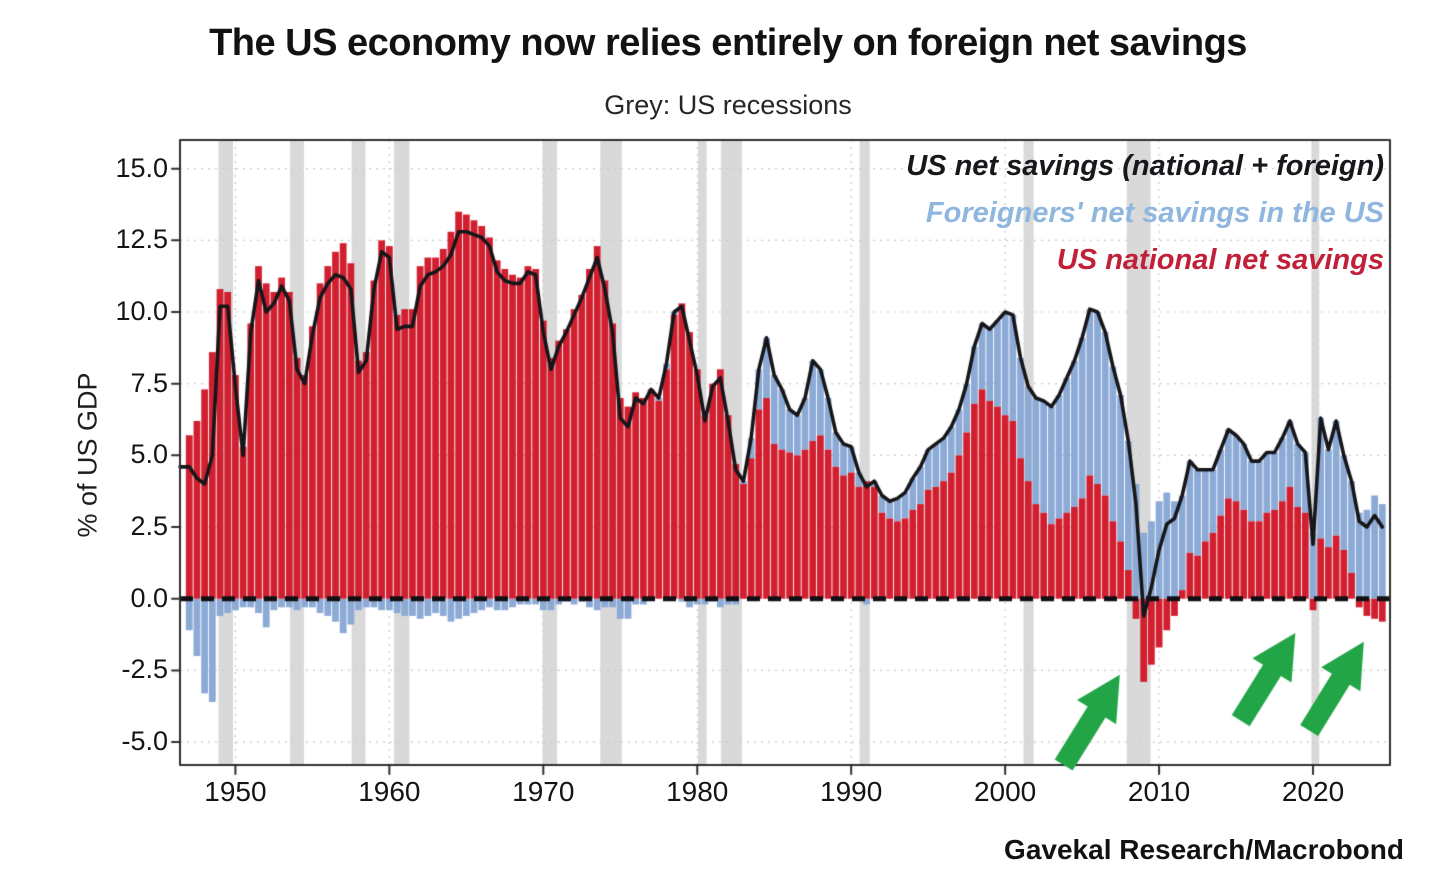 The image size is (1456, 876). What do you see at coordinates (389, 791) in the screenshot?
I see `x-tick-label: 1960` at bounding box center [389, 791].